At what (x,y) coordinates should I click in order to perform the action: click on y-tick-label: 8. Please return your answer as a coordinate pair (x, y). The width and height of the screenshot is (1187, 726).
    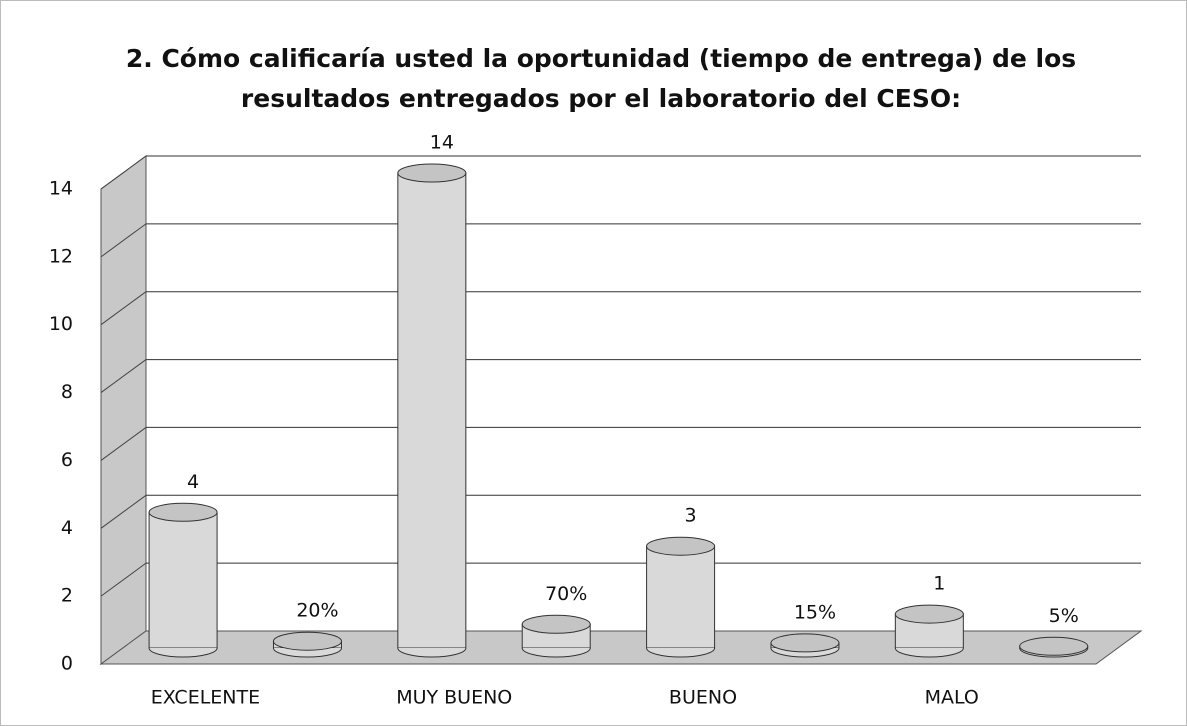
    Looking at the image, I should click on (67, 392).